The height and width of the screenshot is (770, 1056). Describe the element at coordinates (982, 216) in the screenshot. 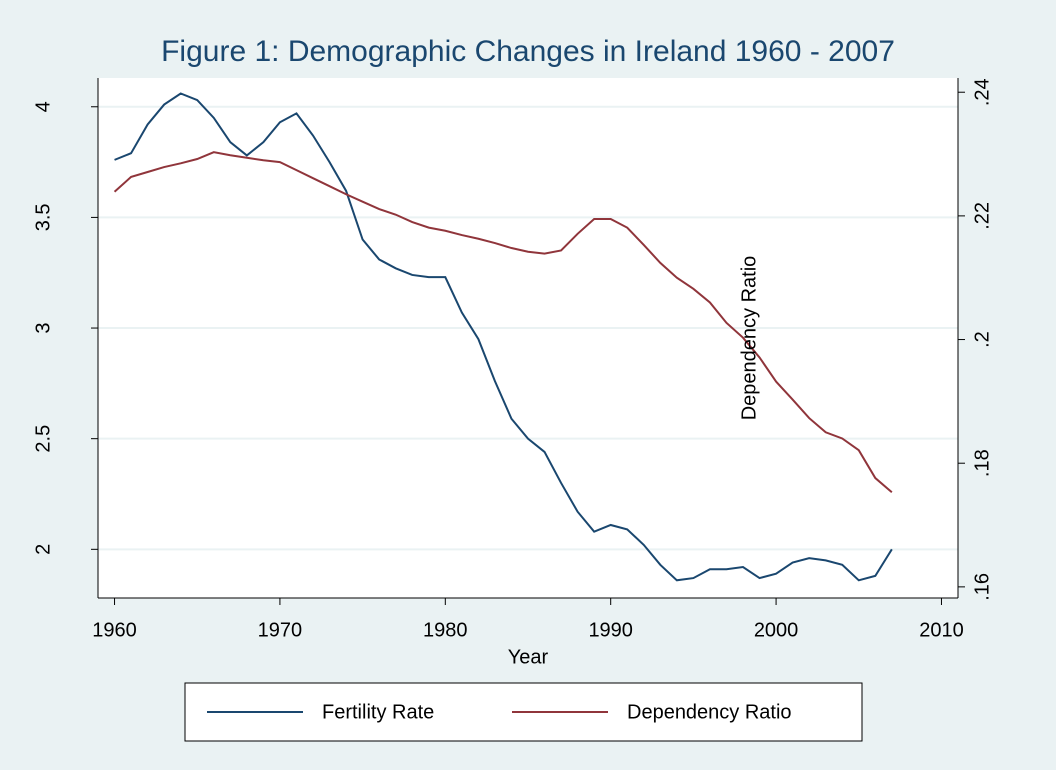

I see `y2-tick-label: .22` at that location.